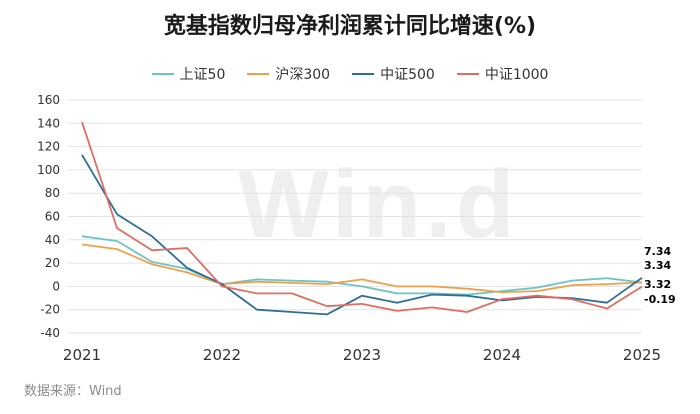 This screenshot has width=700, height=414. I want to click on end-value-label: 7.34, so click(657, 251).